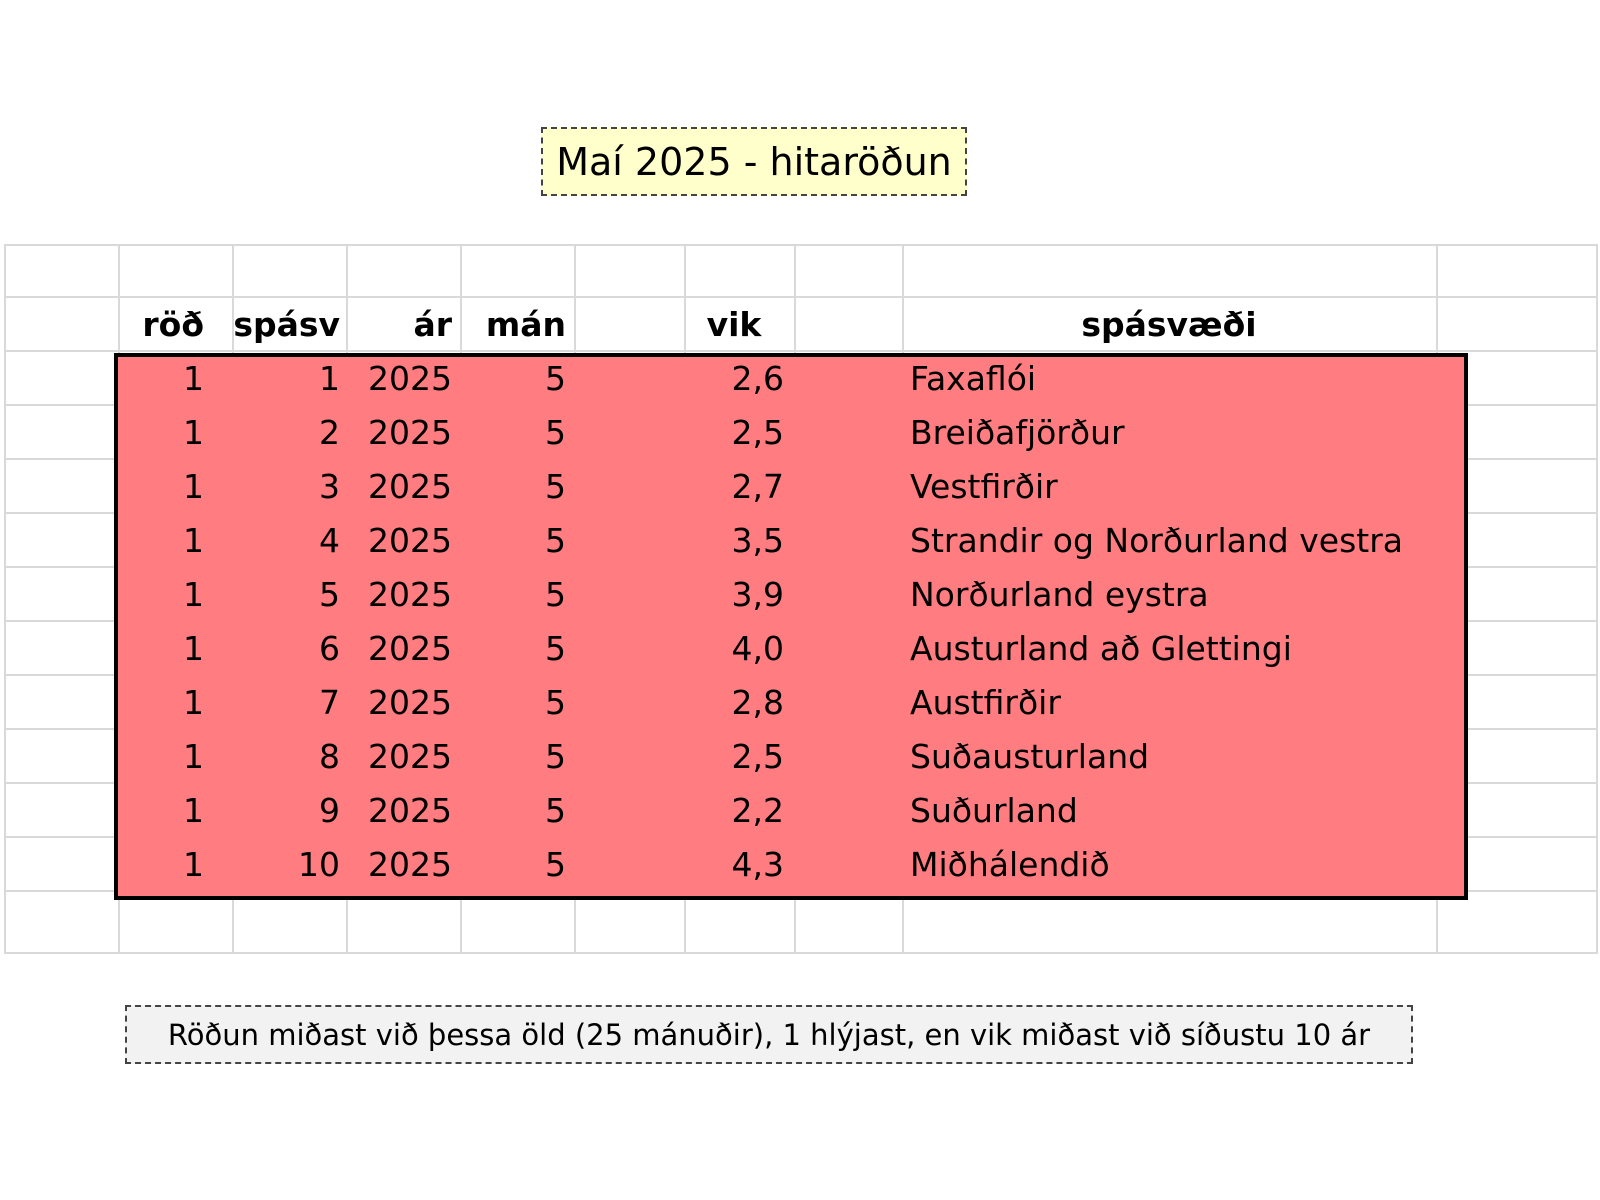 The width and height of the screenshot is (1600, 1200). Describe the element at coordinates (329, 810) in the screenshot. I see `cell-spasv: 9` at that location.